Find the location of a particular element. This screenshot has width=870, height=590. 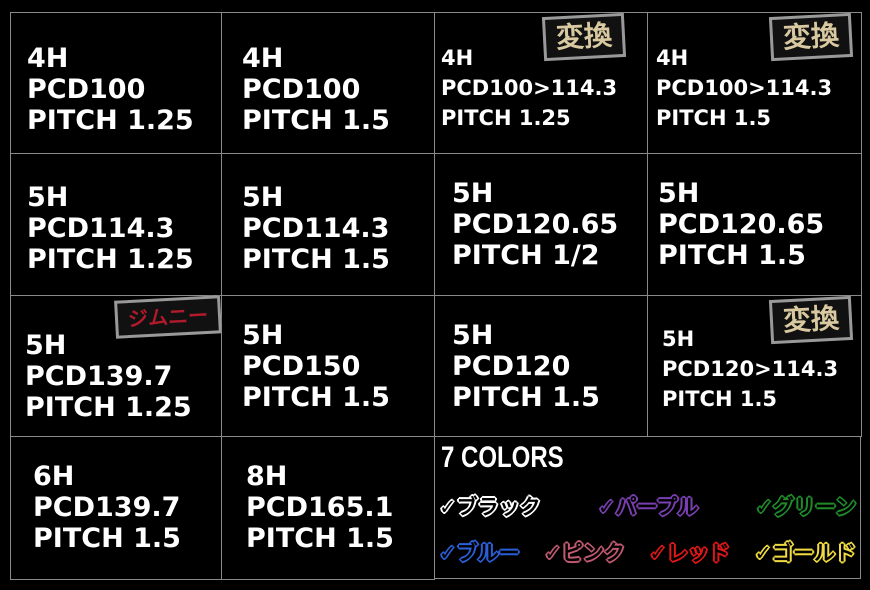

spec-text: 5H PCD114.3 PITCH 1.5 is located at coordinates (316, 228).